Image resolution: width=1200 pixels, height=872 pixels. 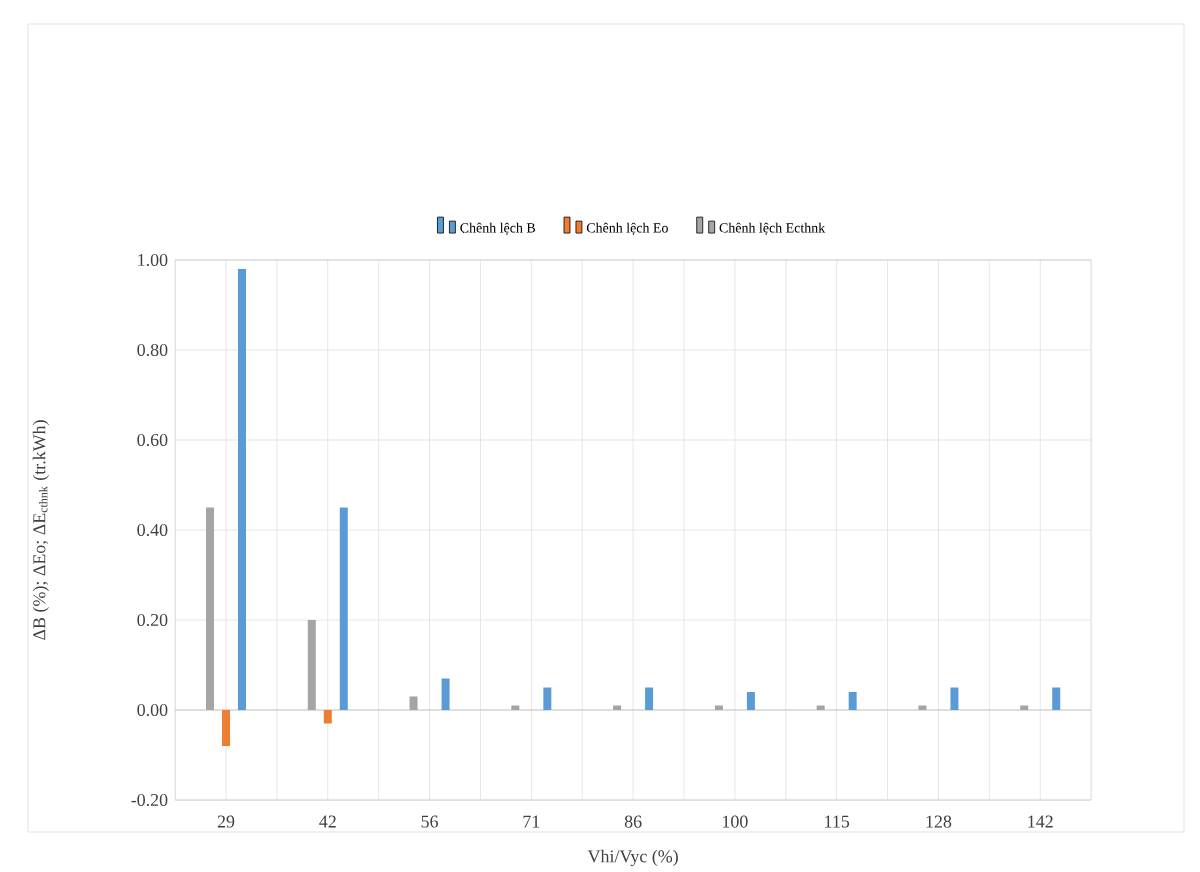 I want to click on y-tick-label: 0.20, so click(x=152, y=619).